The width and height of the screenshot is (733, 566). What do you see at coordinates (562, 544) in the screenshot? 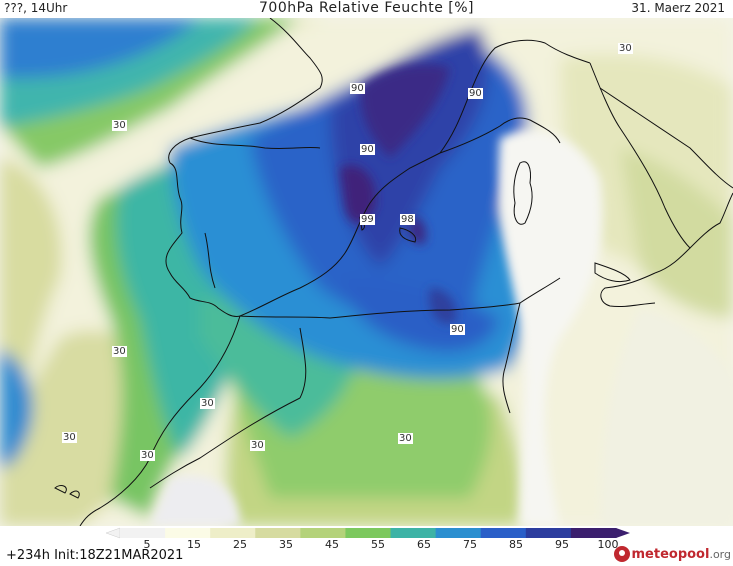
I see `colorbar-tick: 95` at bounding box center [562, 544].